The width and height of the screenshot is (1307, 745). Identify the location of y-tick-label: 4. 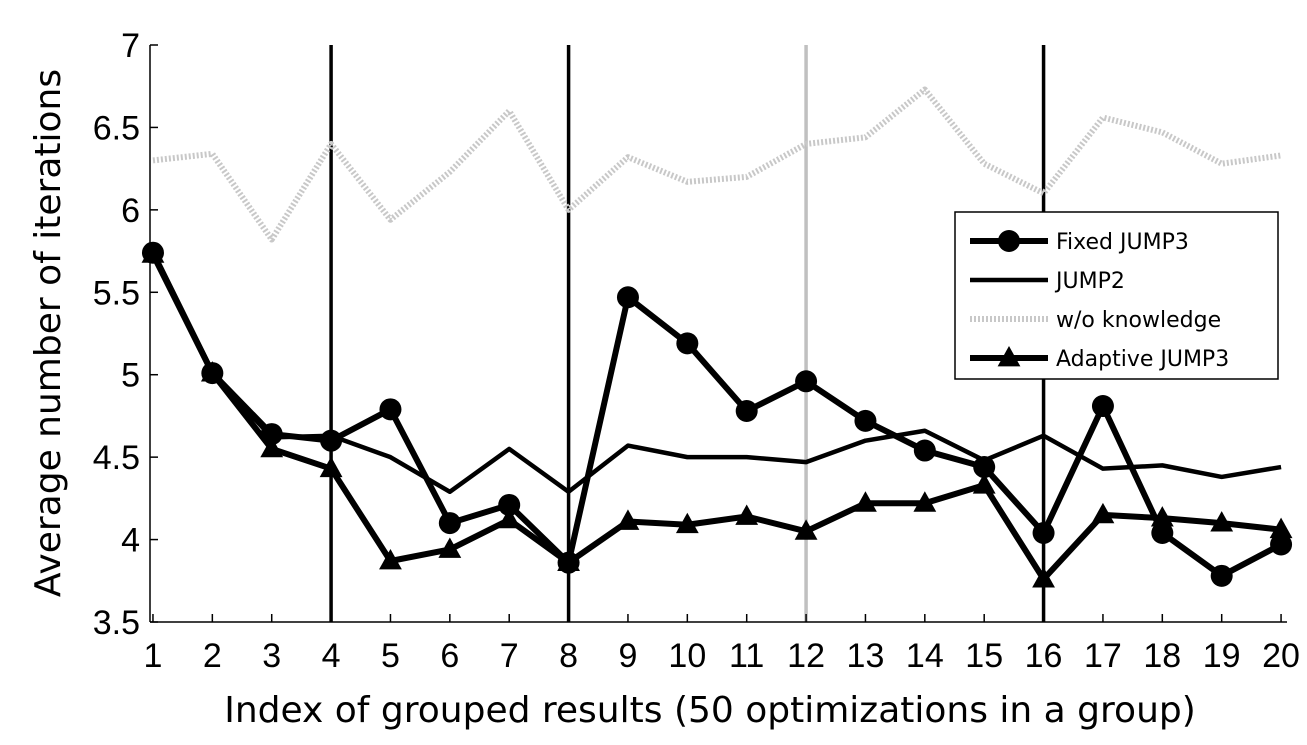
(130, 541).